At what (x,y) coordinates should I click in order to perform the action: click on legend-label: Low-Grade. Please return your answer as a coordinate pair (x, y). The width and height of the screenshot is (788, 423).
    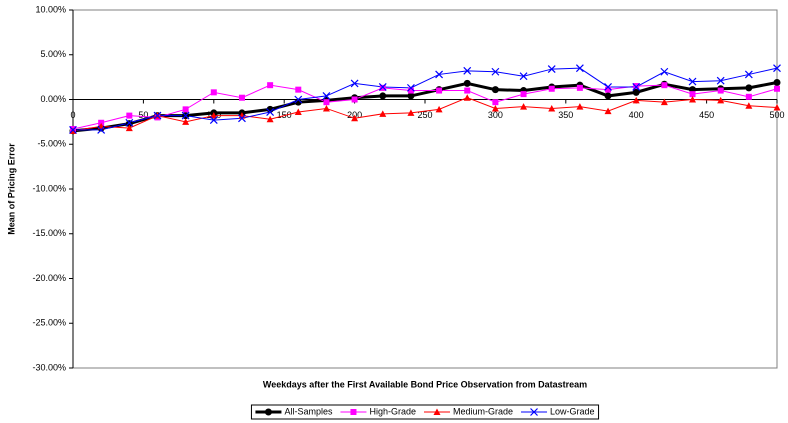
    Looking at the image, I should click on (572, 411).